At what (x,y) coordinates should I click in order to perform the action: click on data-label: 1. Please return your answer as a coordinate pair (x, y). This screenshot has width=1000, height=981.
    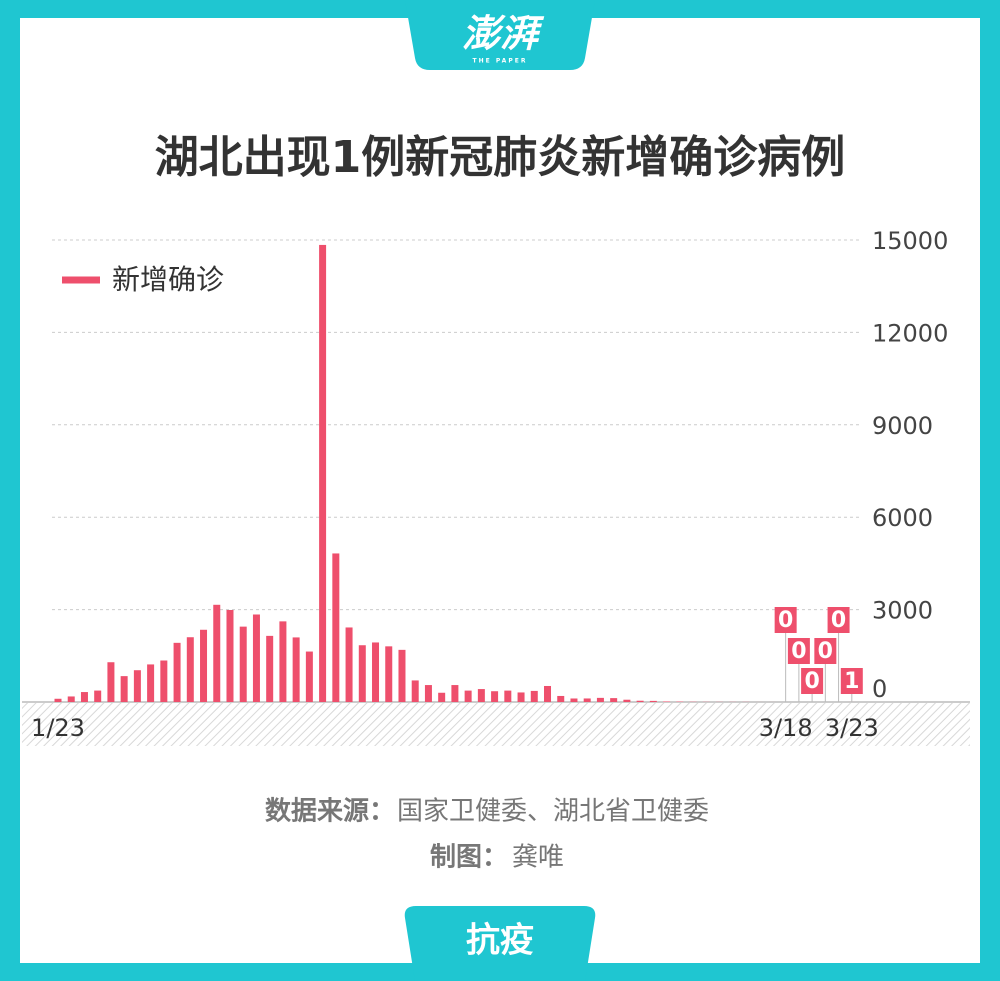
    Looking at the image, I should click on (851, 681).